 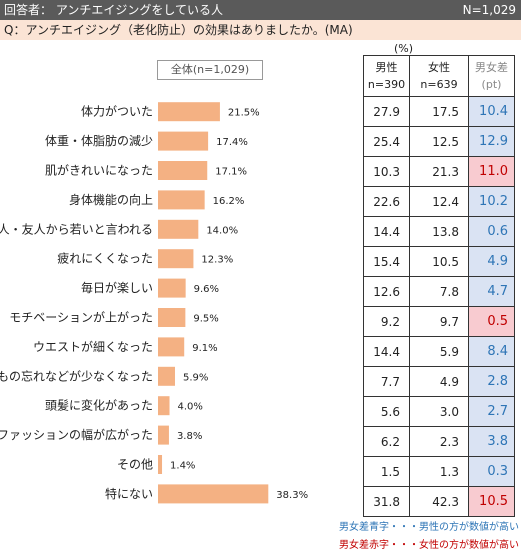 I want to click on female-cell: 1.3, so click(x=439, y=471).